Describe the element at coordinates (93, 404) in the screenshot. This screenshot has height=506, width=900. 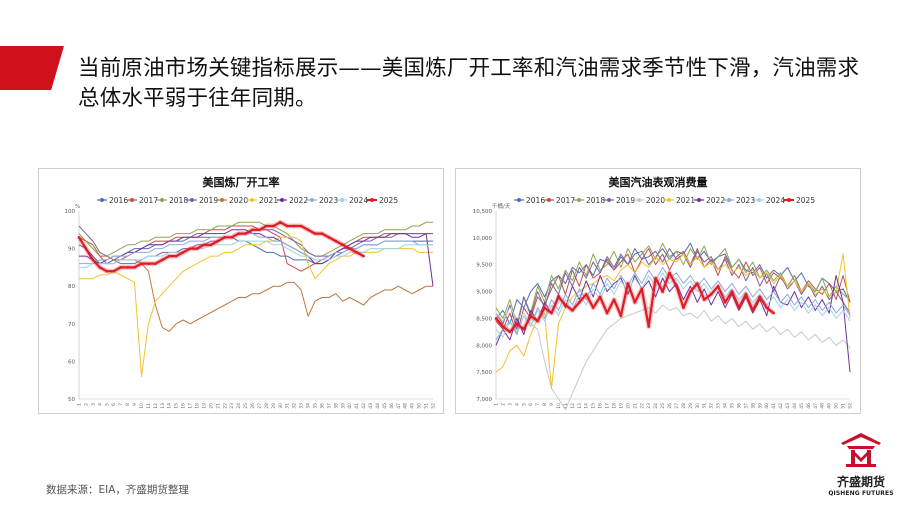
I see `x-tick-label: 3` at that location.